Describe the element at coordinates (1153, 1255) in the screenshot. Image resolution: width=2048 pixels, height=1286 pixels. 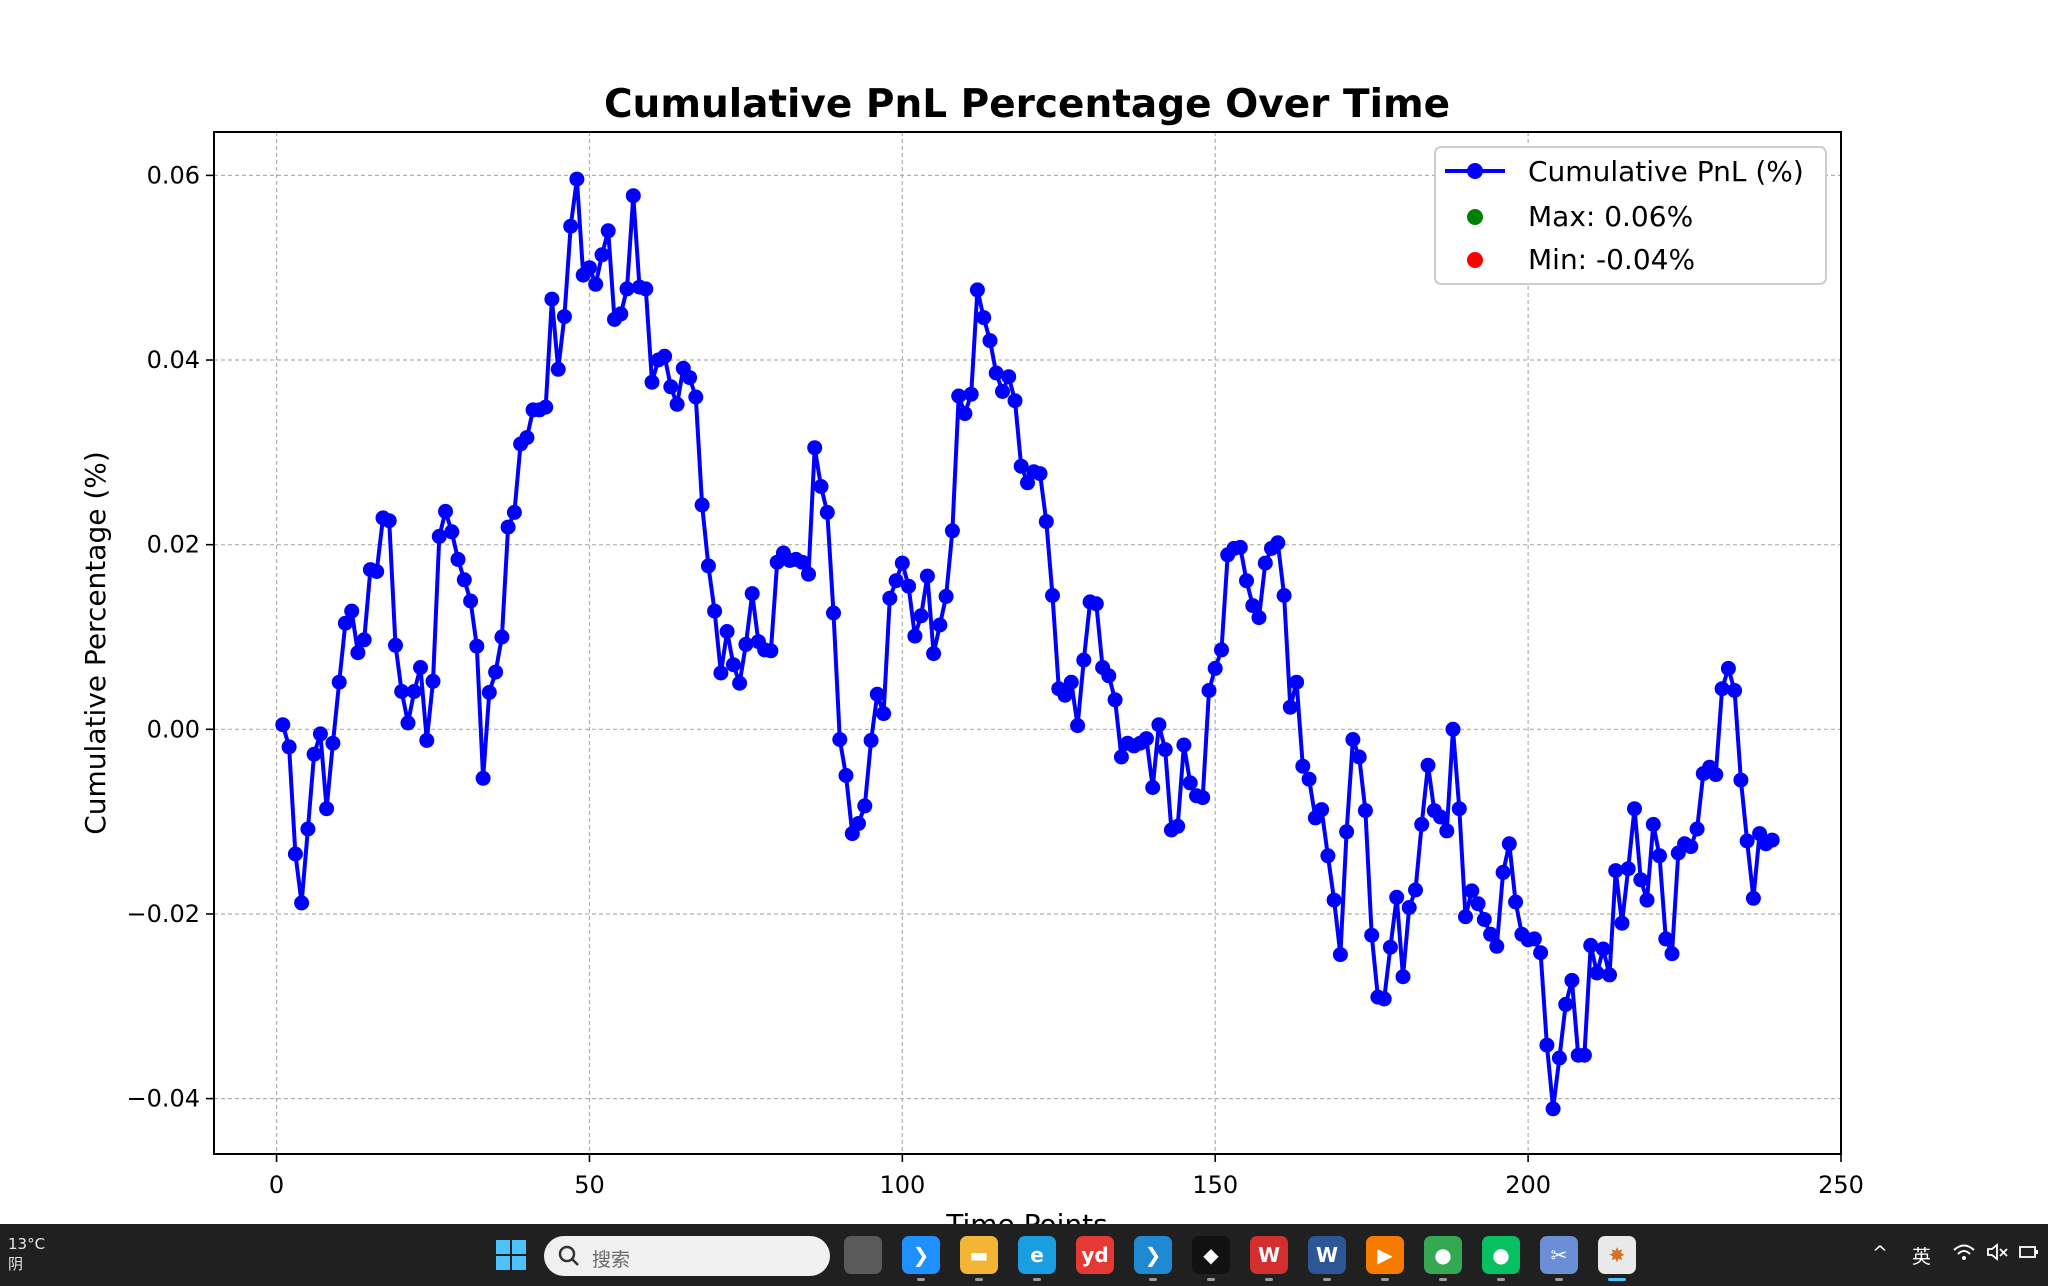
I see `vscode-icon: ❯` at that location.